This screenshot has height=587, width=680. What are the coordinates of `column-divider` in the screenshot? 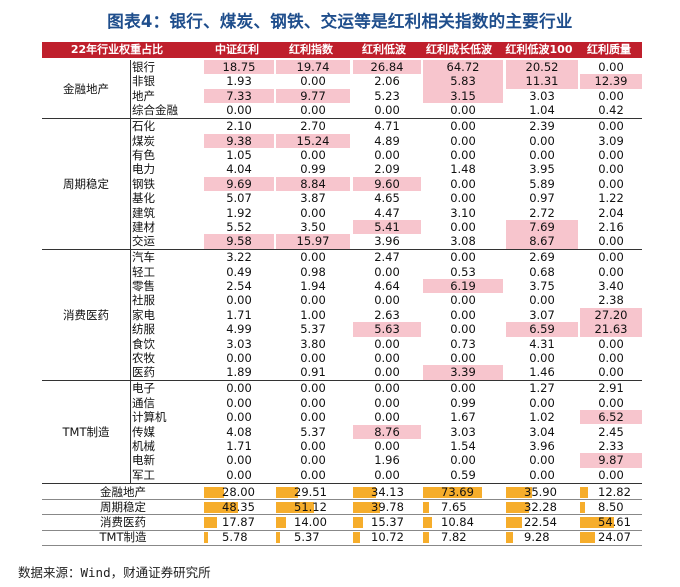 It's located at (130, 272).